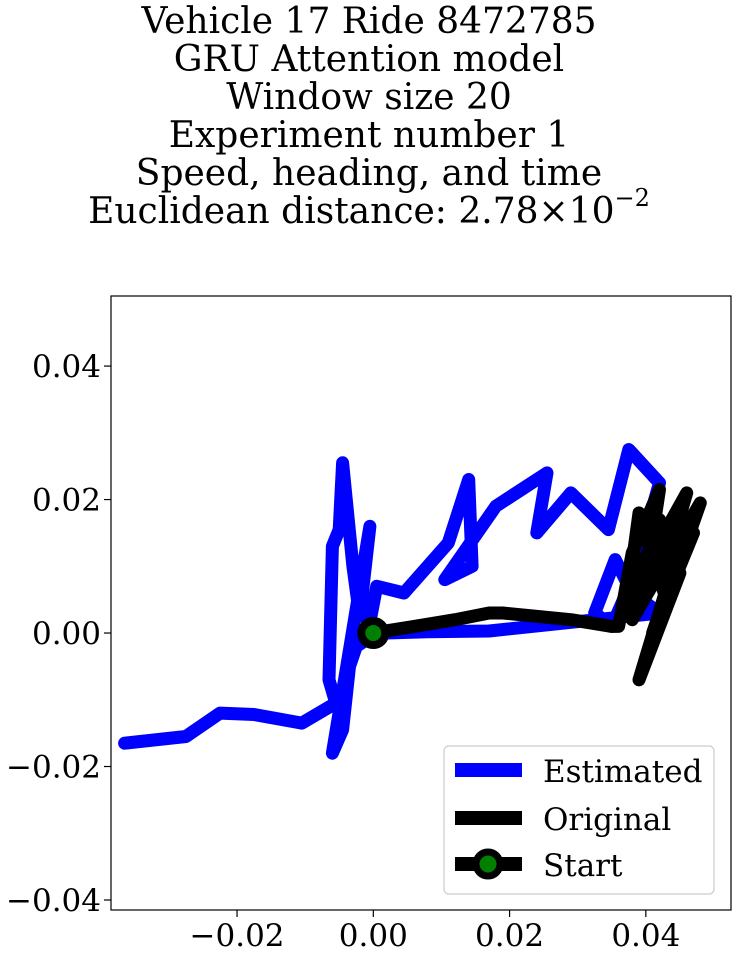 The width and height of the screenshot is (738, 957). I want to click on start-point-marker, so click(373, 633).